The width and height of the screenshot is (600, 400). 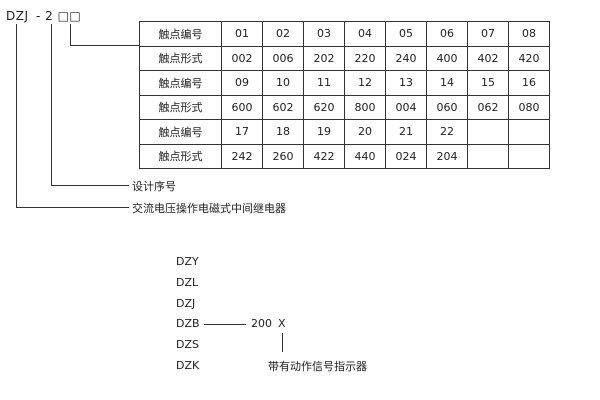 I want to click on table-cell: 800, so click(x=365, y=107).